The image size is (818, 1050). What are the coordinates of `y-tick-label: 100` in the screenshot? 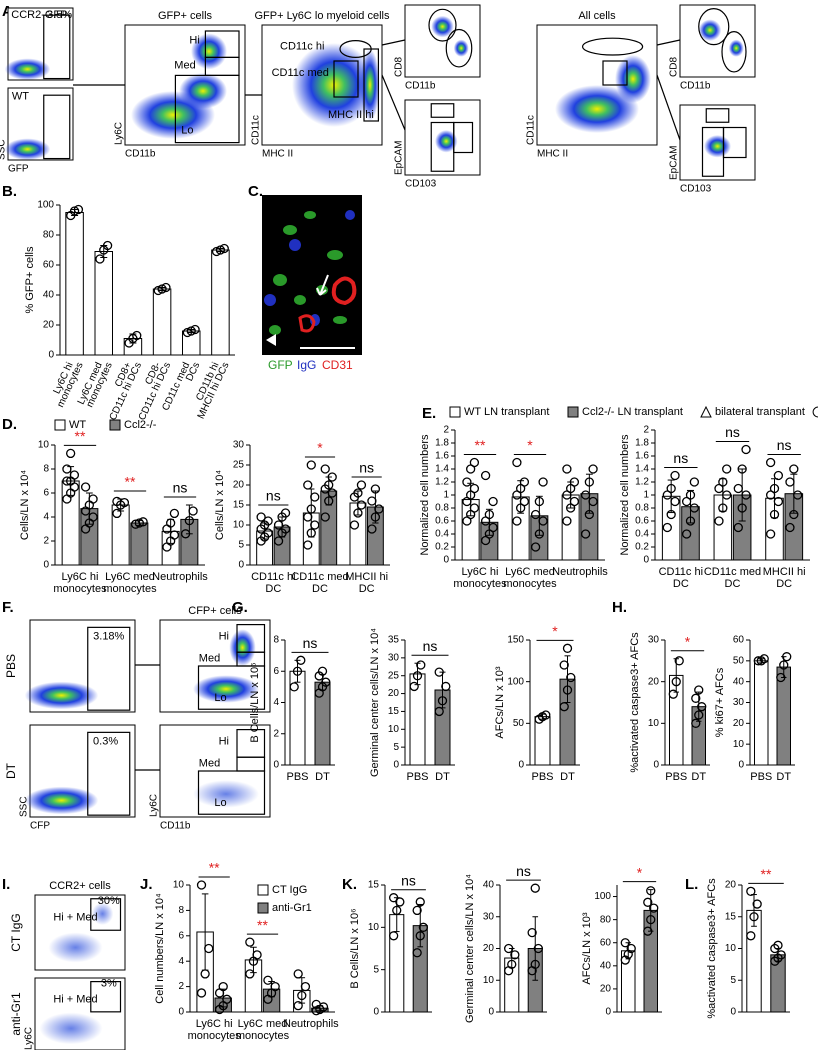 It's located at (45, 205).